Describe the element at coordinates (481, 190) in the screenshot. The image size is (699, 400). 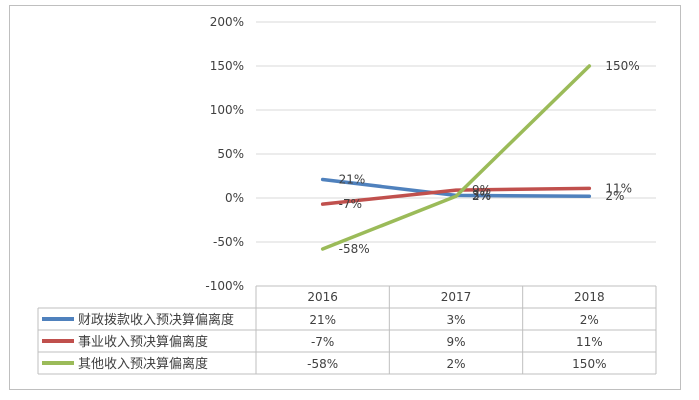
I see `data-label: 9%` at that location.